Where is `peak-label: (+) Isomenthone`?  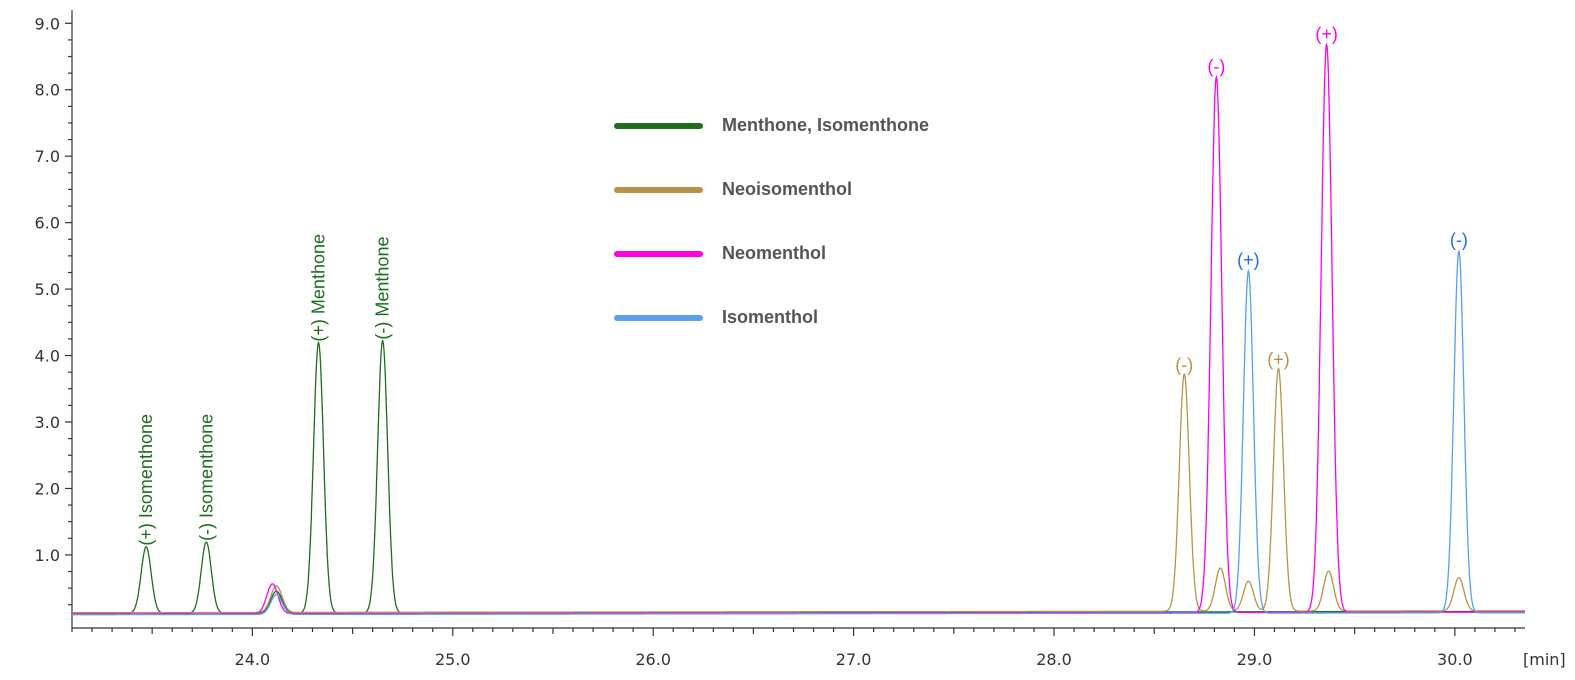 peak-label: (+) Isomenthone is located at coordinates (146, 480).